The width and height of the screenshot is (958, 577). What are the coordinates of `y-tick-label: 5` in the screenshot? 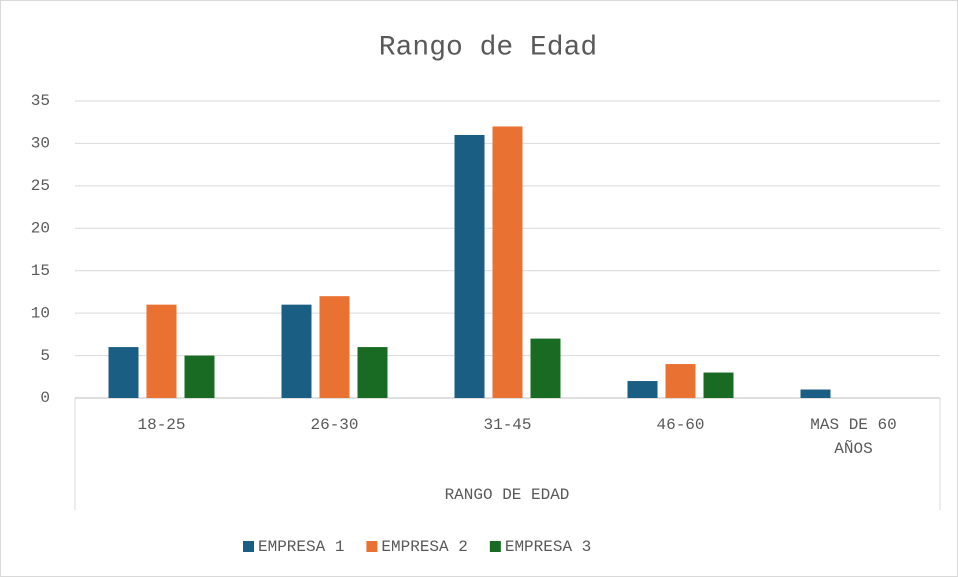 It's located at (45, 356).